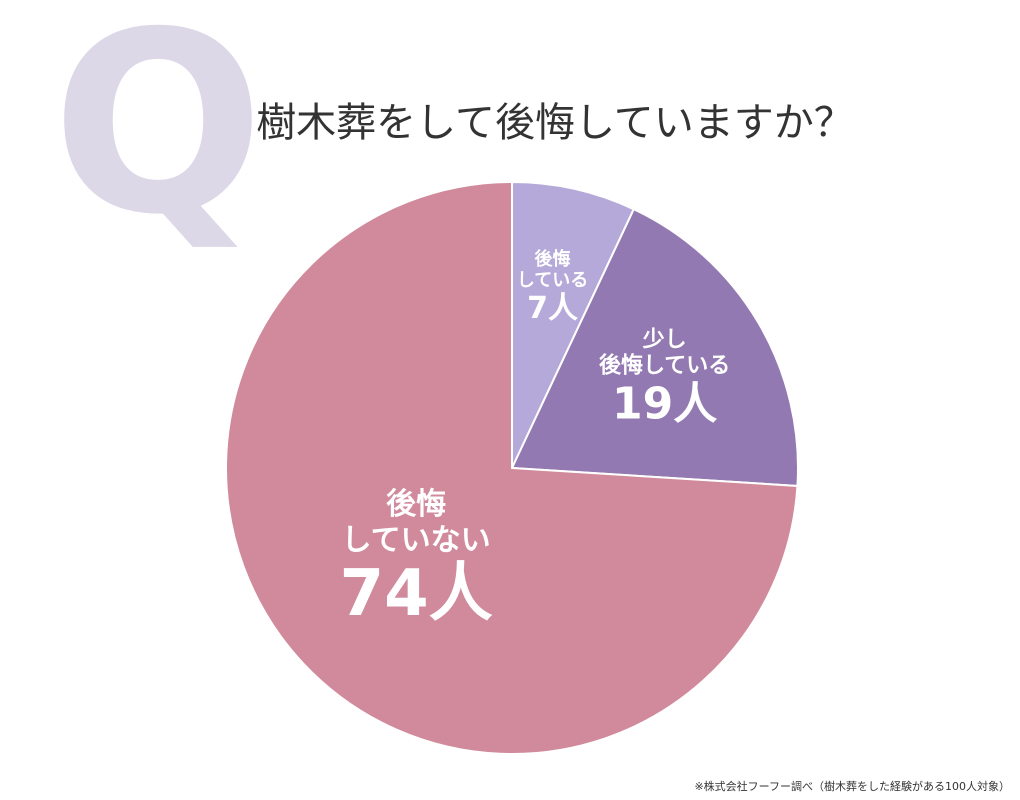  What do you see at coordinates (552, 270) in the screenshot?
I see `category-label: 後悔 している` at bounding box center [552, 270].